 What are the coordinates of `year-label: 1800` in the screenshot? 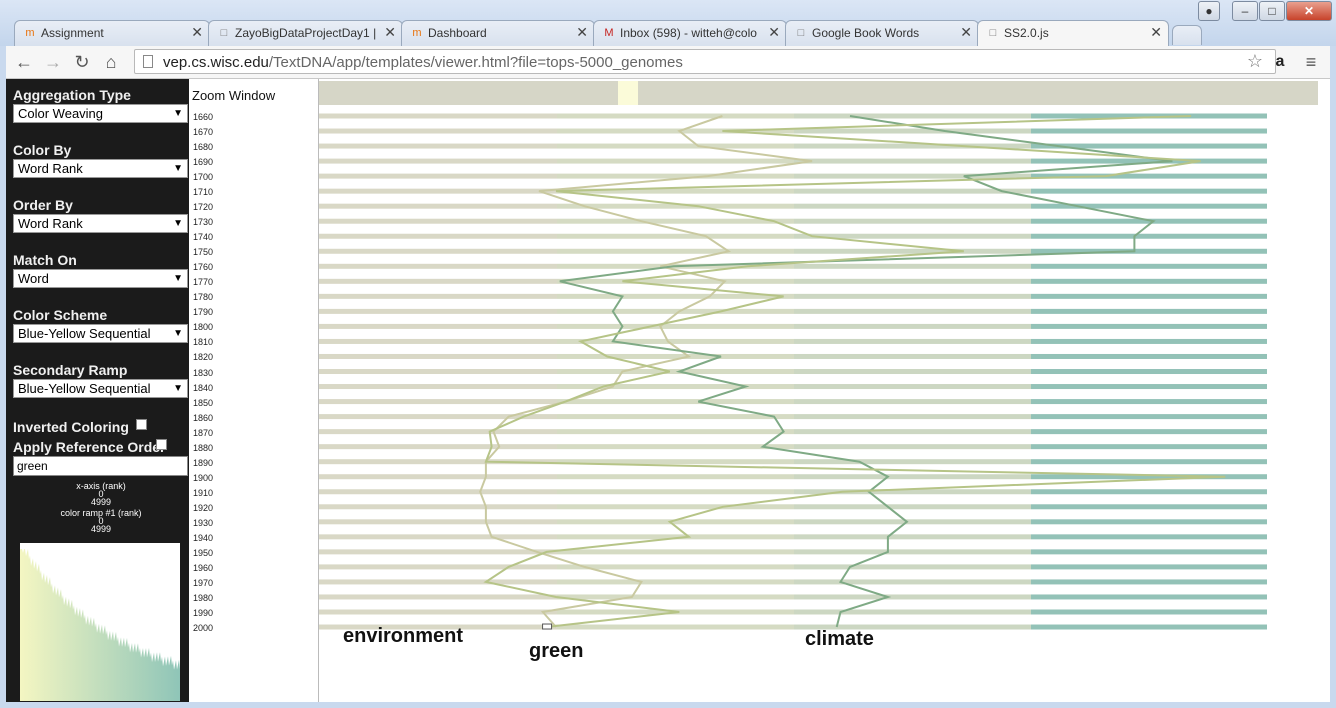 It's located at (203, 327).